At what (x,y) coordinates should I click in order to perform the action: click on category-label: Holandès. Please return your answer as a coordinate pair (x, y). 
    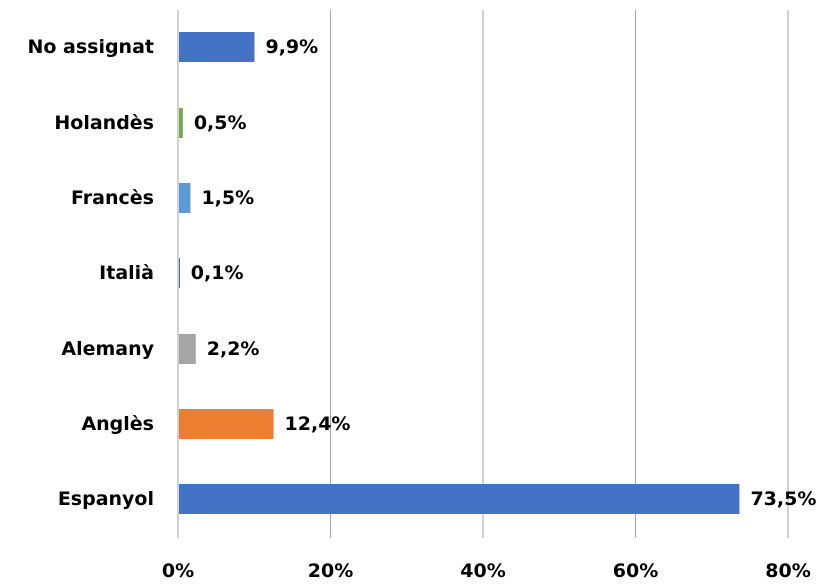
    Looking at the image, I should click on (104, 123).